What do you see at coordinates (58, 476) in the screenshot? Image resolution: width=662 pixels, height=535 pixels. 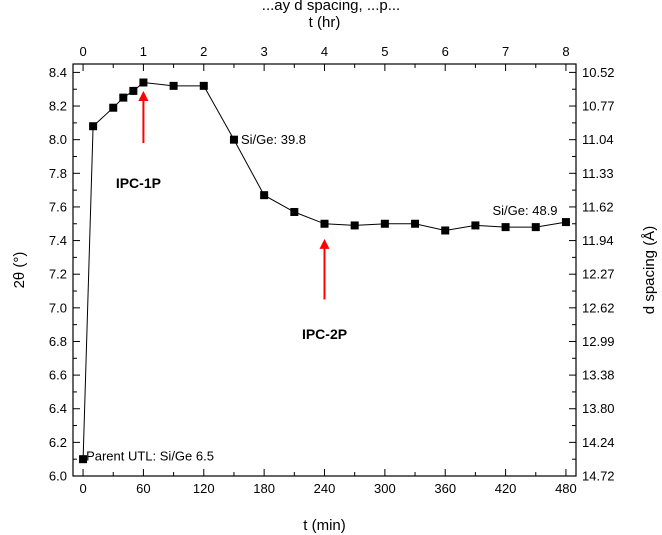 I see `y-left-tick-label: 6.0` at bounding box center [58, 476].